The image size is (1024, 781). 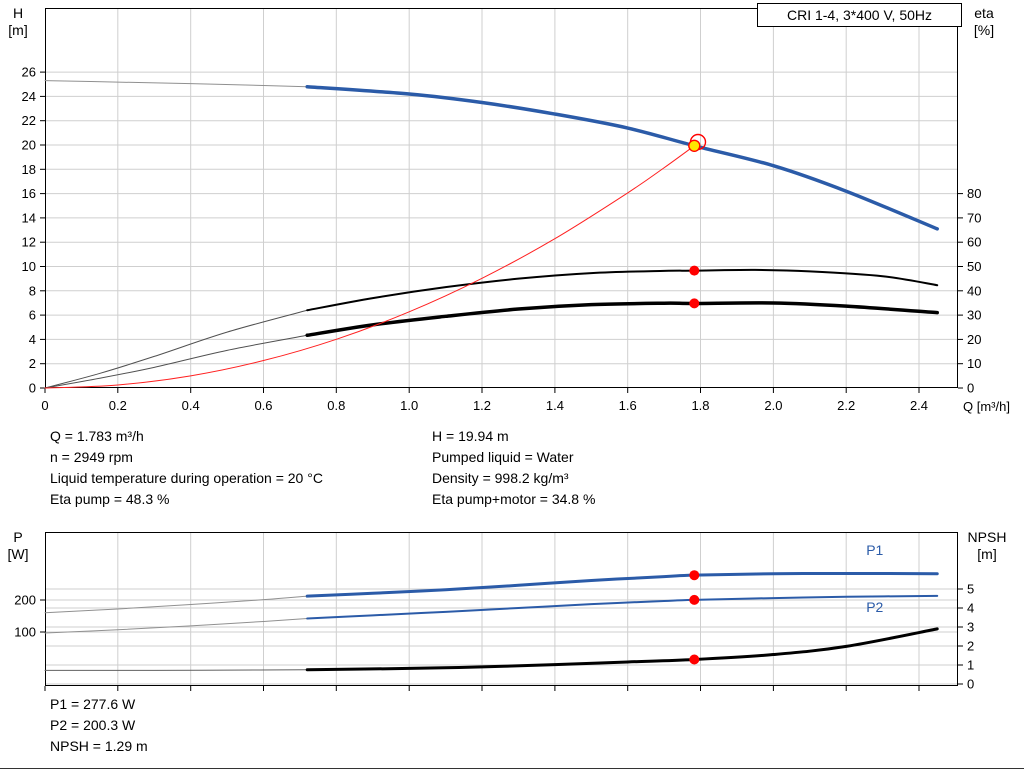 What do you see at coordinates (191, 405) in the screenshot?
I see `x-tick-label: 0.4` at bounding box center [191, 405].